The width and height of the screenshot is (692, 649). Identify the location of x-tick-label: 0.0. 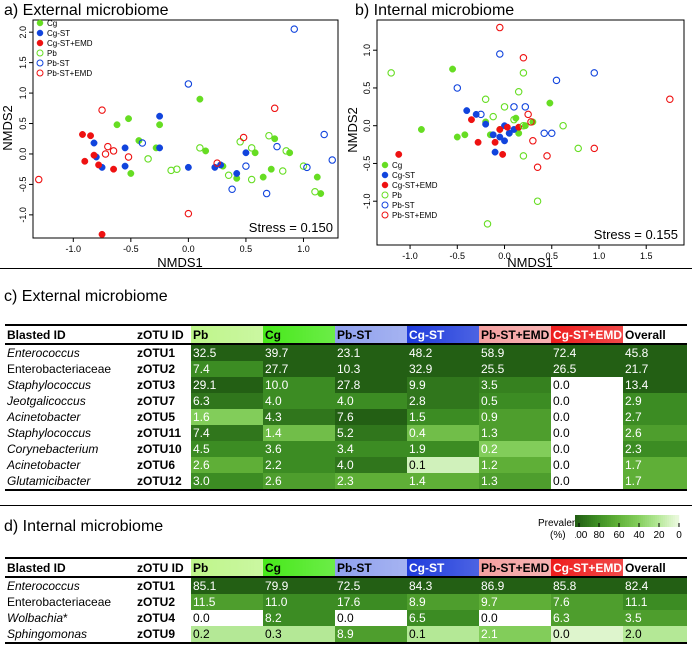
(188, 249).